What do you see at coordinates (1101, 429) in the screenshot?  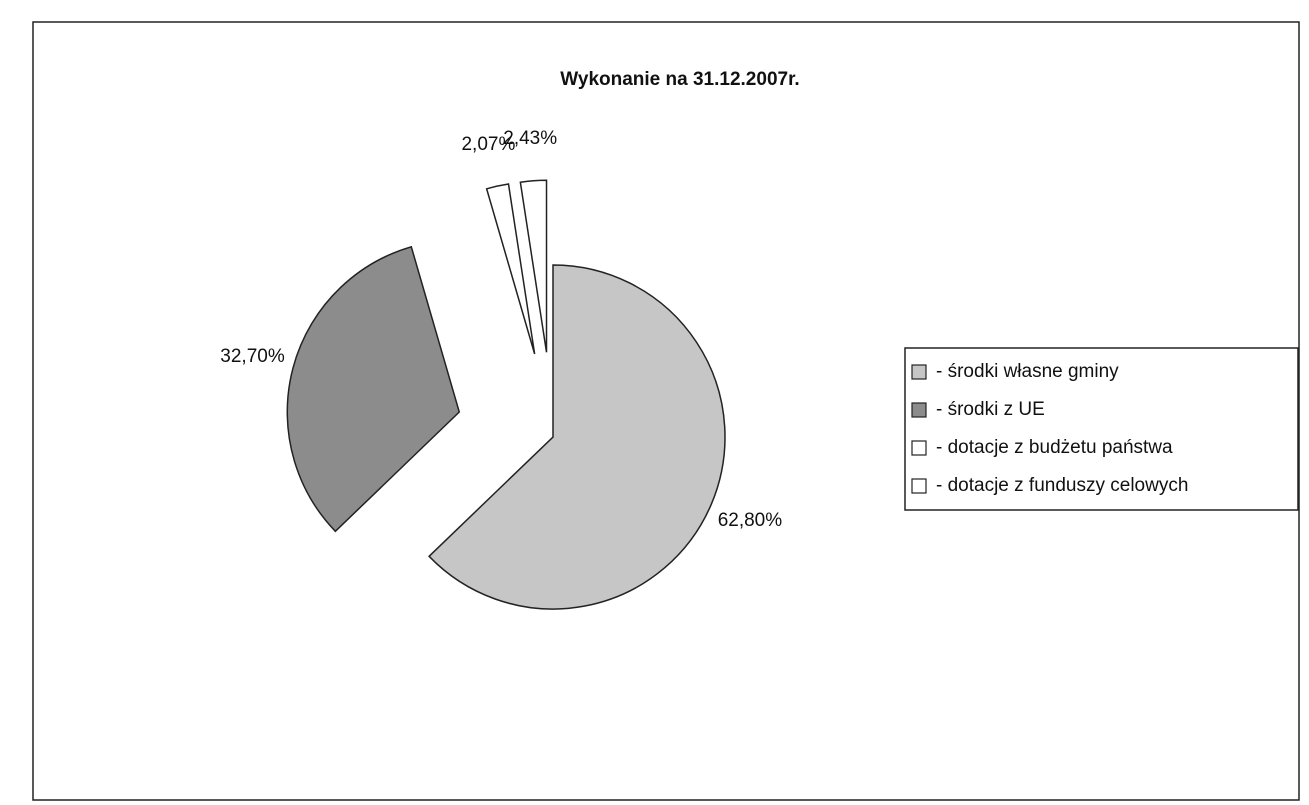 I see `legend-box` at bounding box center [1101, 429].